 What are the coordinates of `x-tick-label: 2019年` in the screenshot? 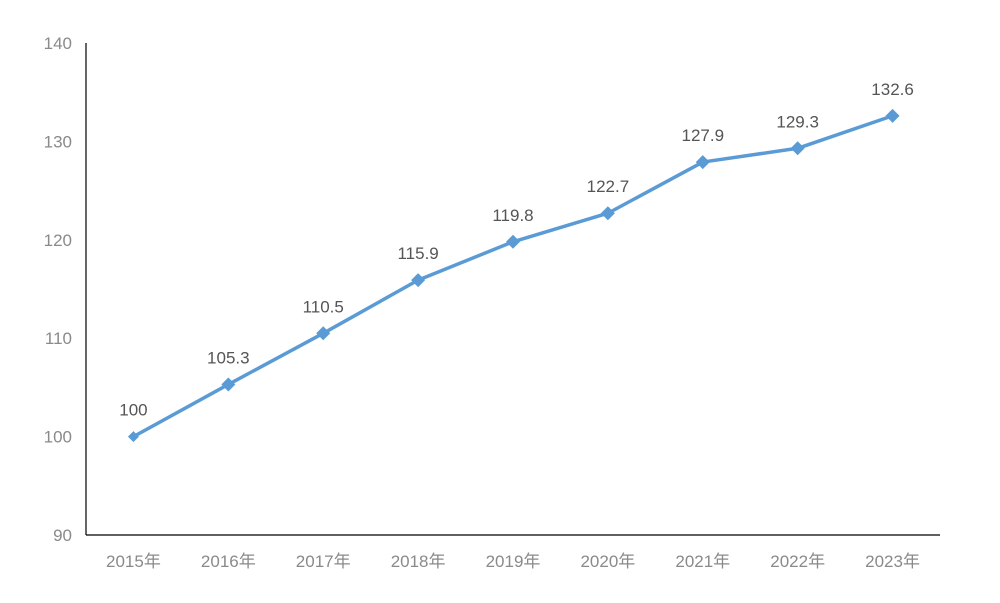 It's located at (513, 561).